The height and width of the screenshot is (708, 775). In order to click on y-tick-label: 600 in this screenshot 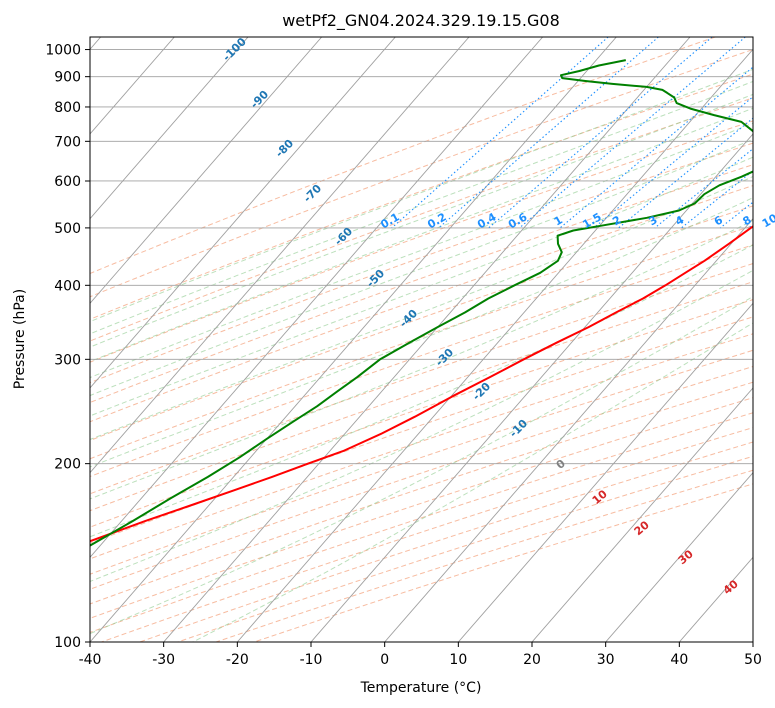, I will do `click(67, 182)`.